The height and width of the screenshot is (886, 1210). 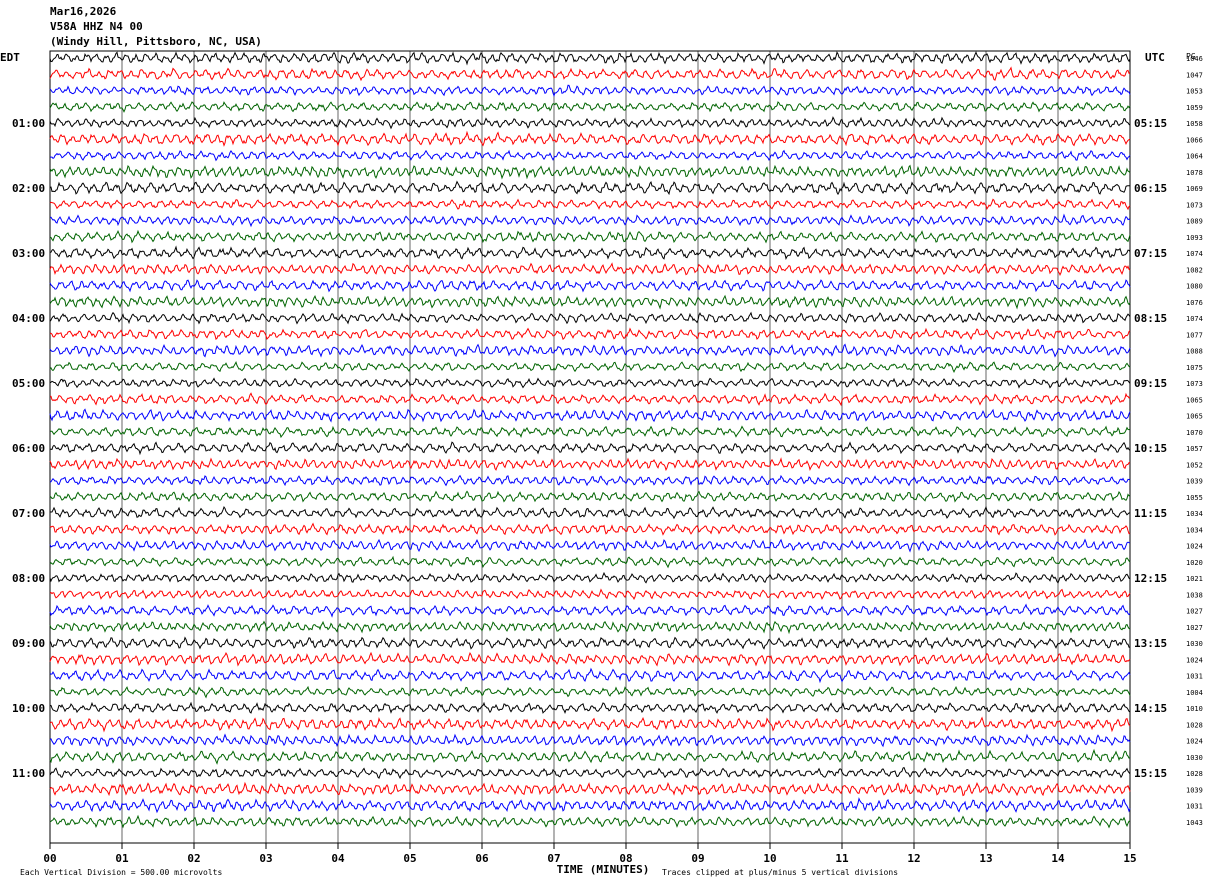 What do you see at coordinates (409, 858) in the screenshot?
I see `x-tick-label: 05` at bounding box center [409, 858].